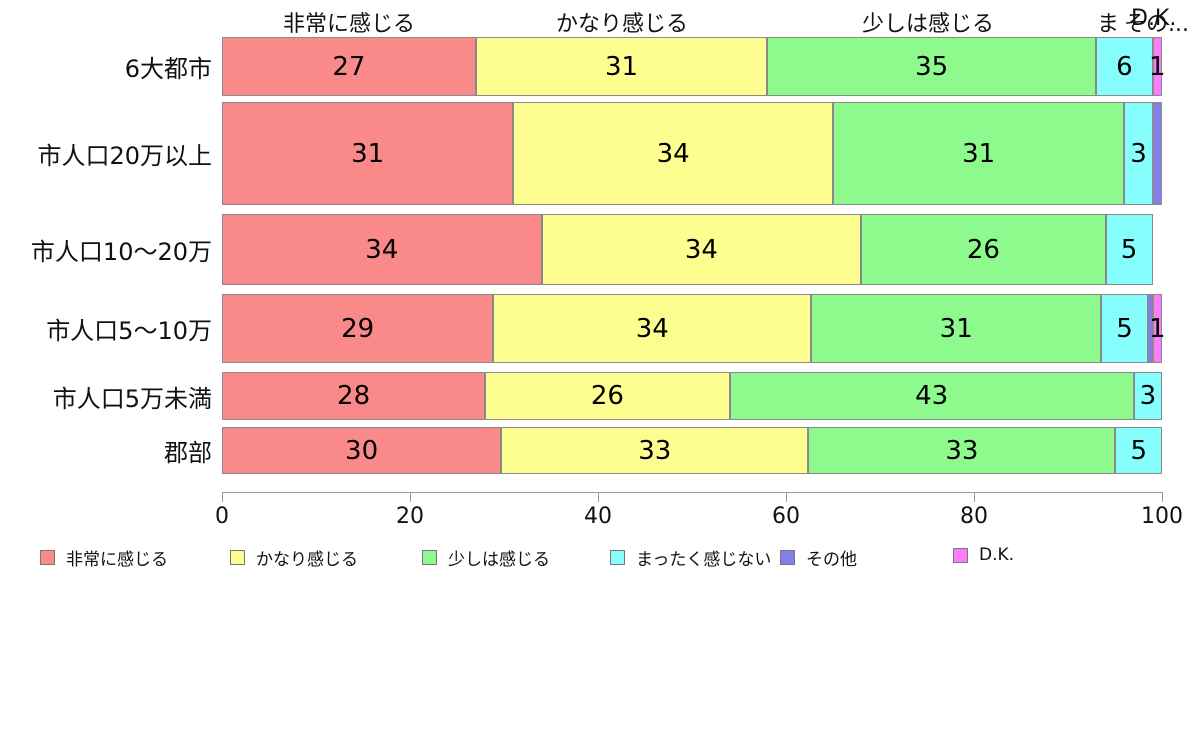 The width and height of the screenshot is (1188, 736). I want to click on bar-segment: 35, so click(932, 66).